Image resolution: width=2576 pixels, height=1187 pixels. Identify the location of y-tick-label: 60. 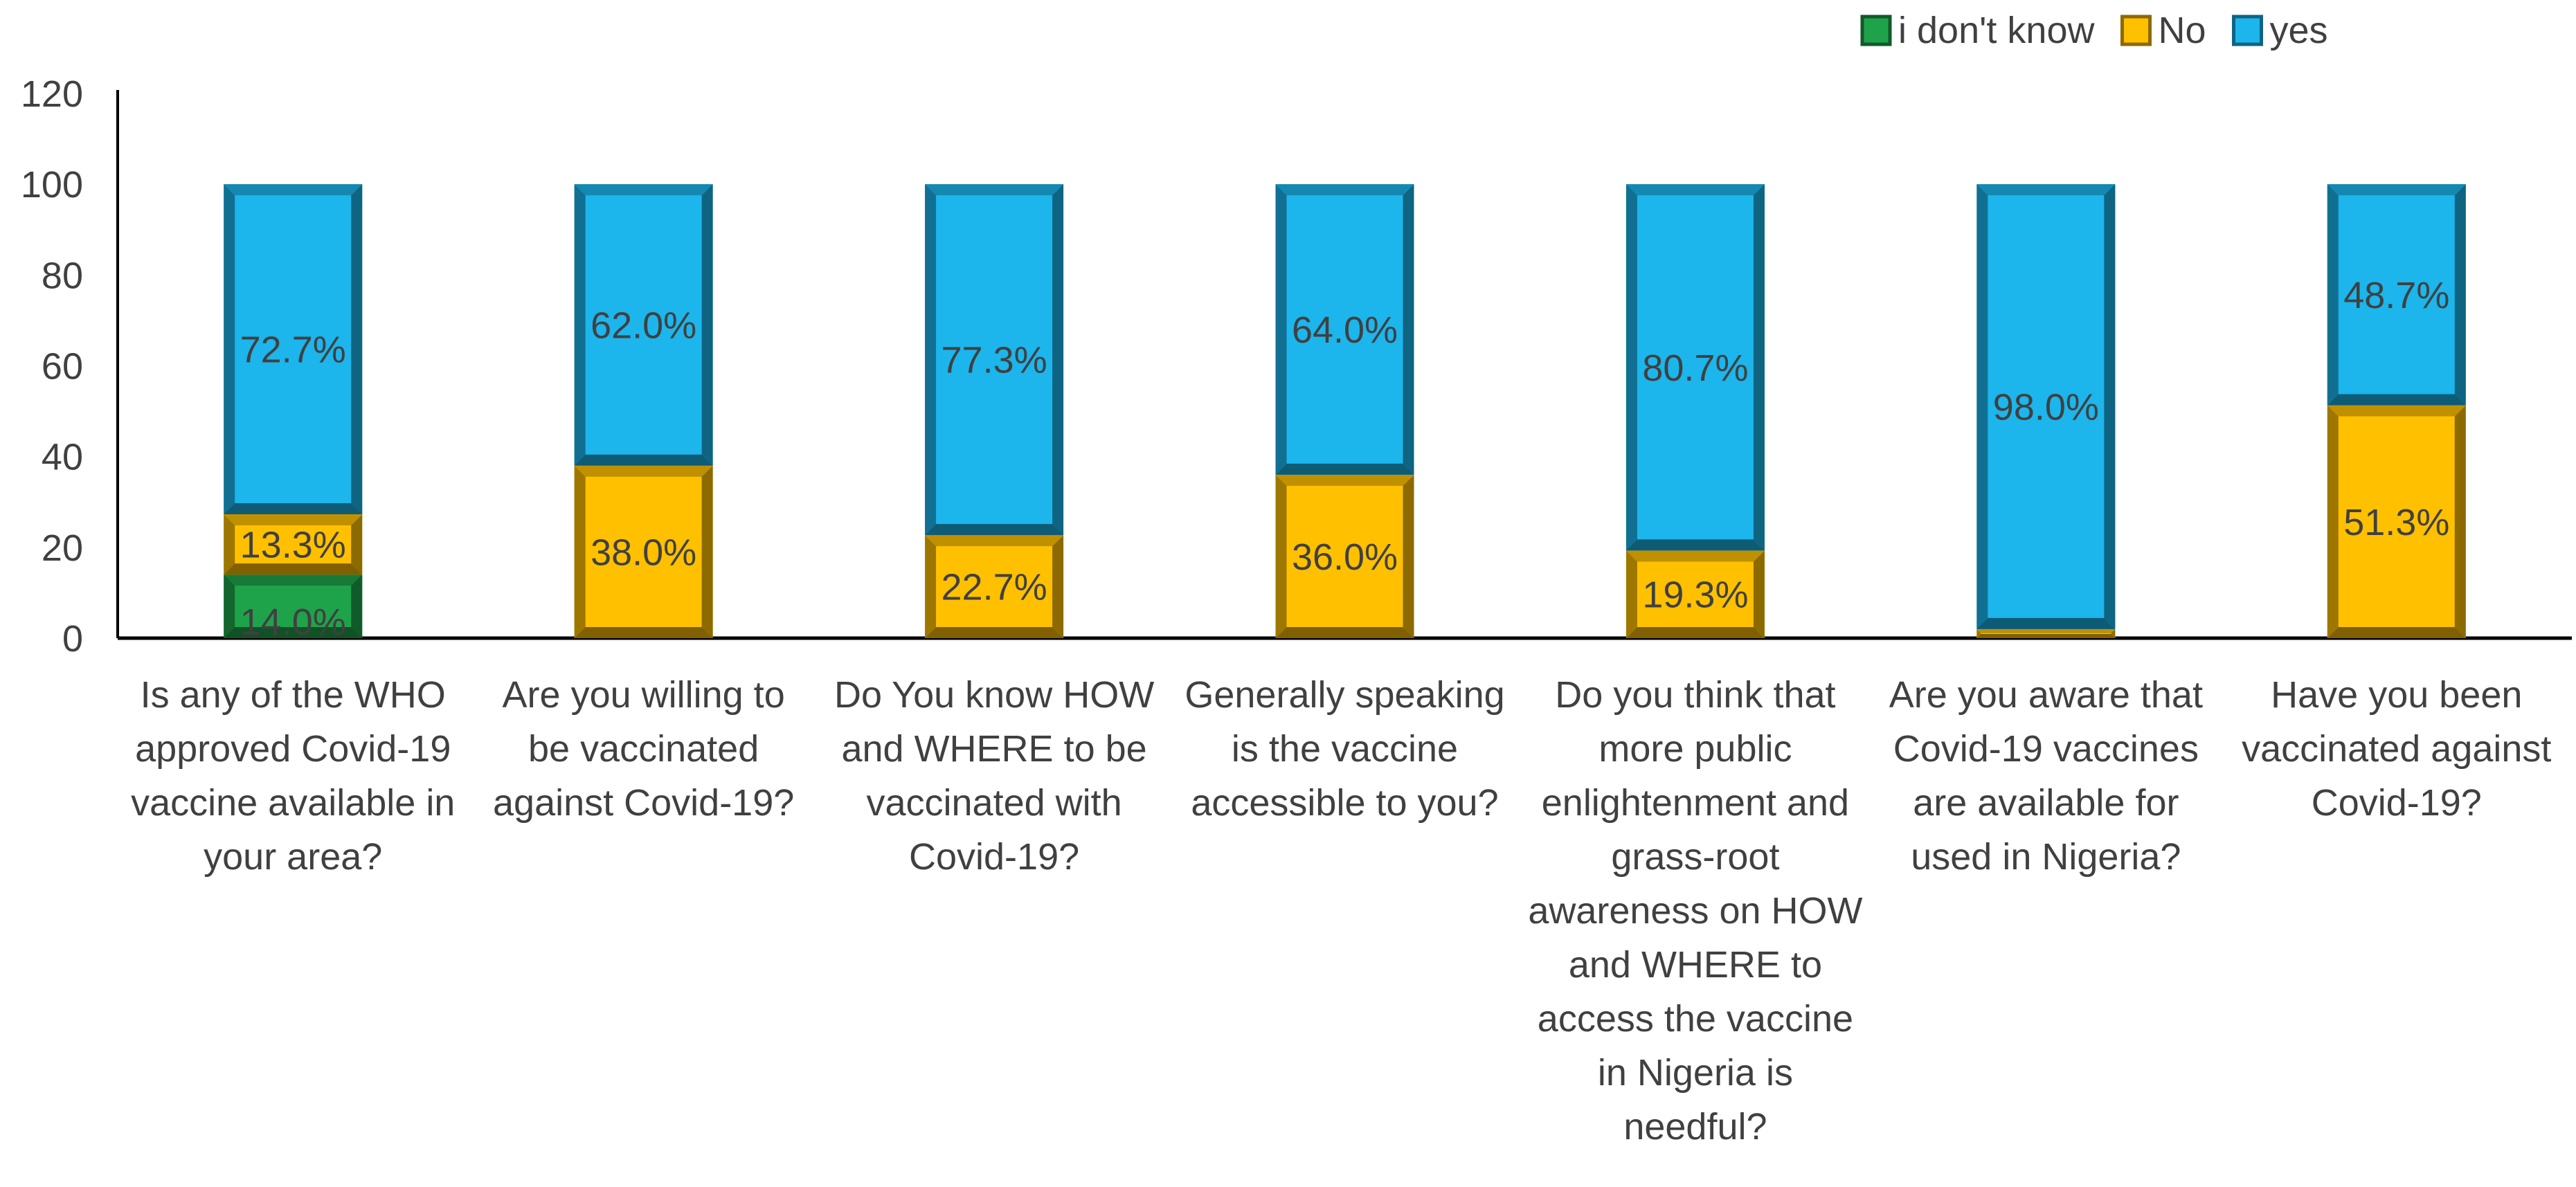
(62, 367).